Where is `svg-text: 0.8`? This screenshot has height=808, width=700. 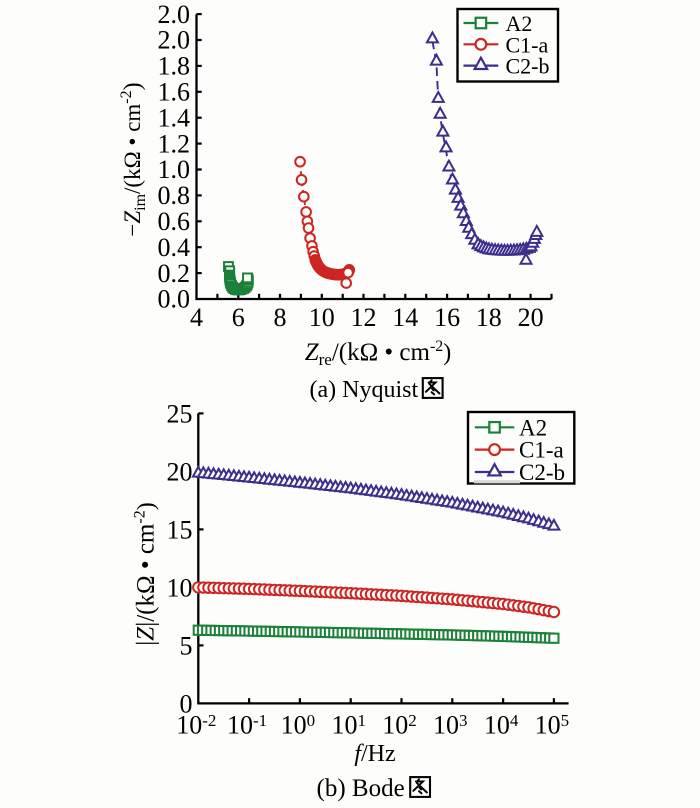 svg-text: 0.8 is located at coordinates (174, 195).